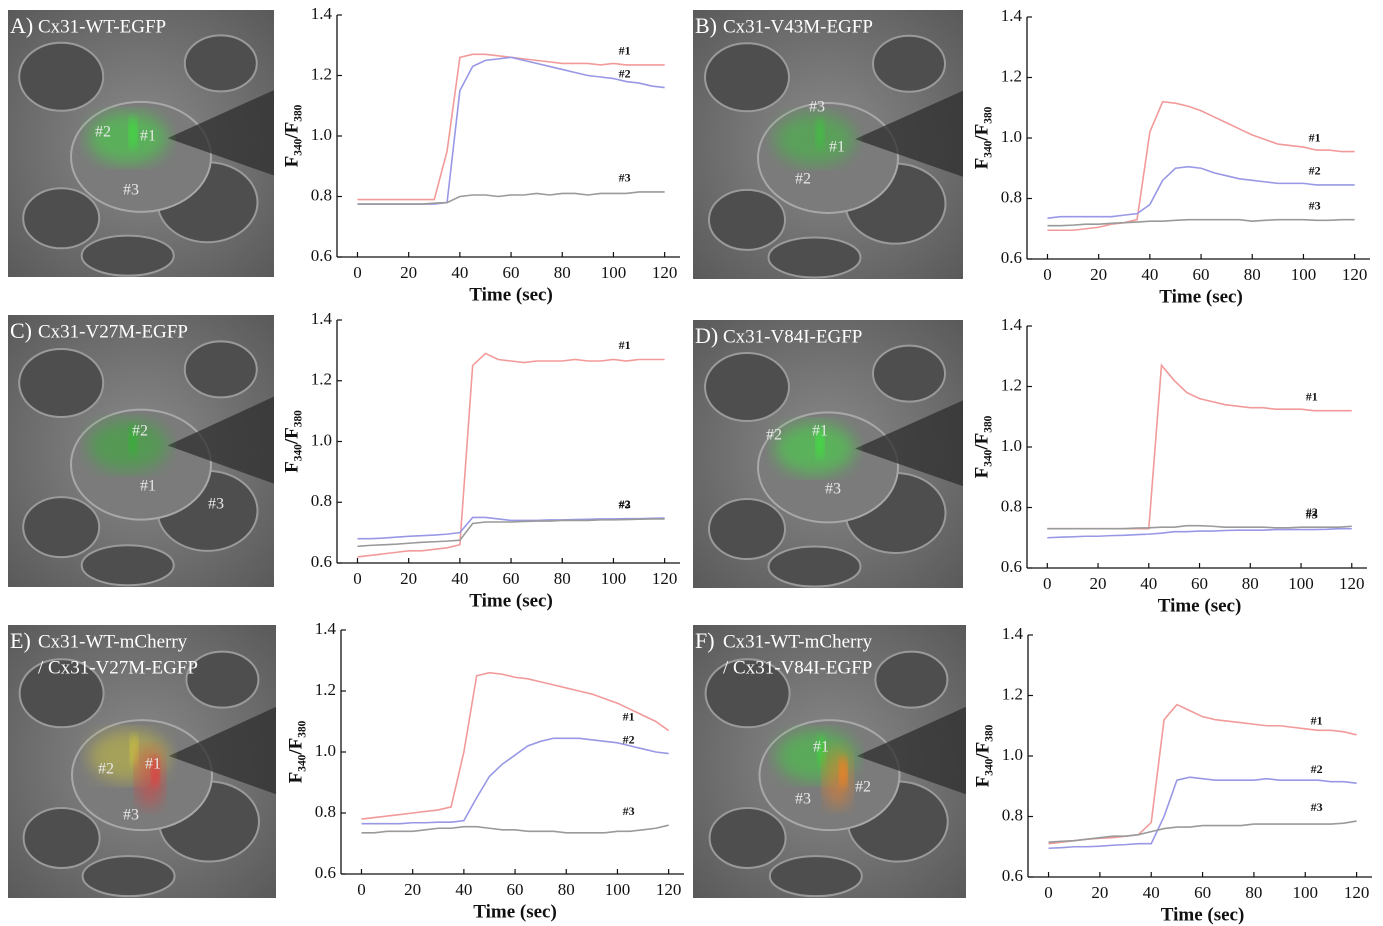 The height and width of the screenshot is (926, 1383). I want to click on micrograph: E) Cx31-WT-mCherry / Cx31-V27M-EGFP #1 #2 #3, so click(142, 761).